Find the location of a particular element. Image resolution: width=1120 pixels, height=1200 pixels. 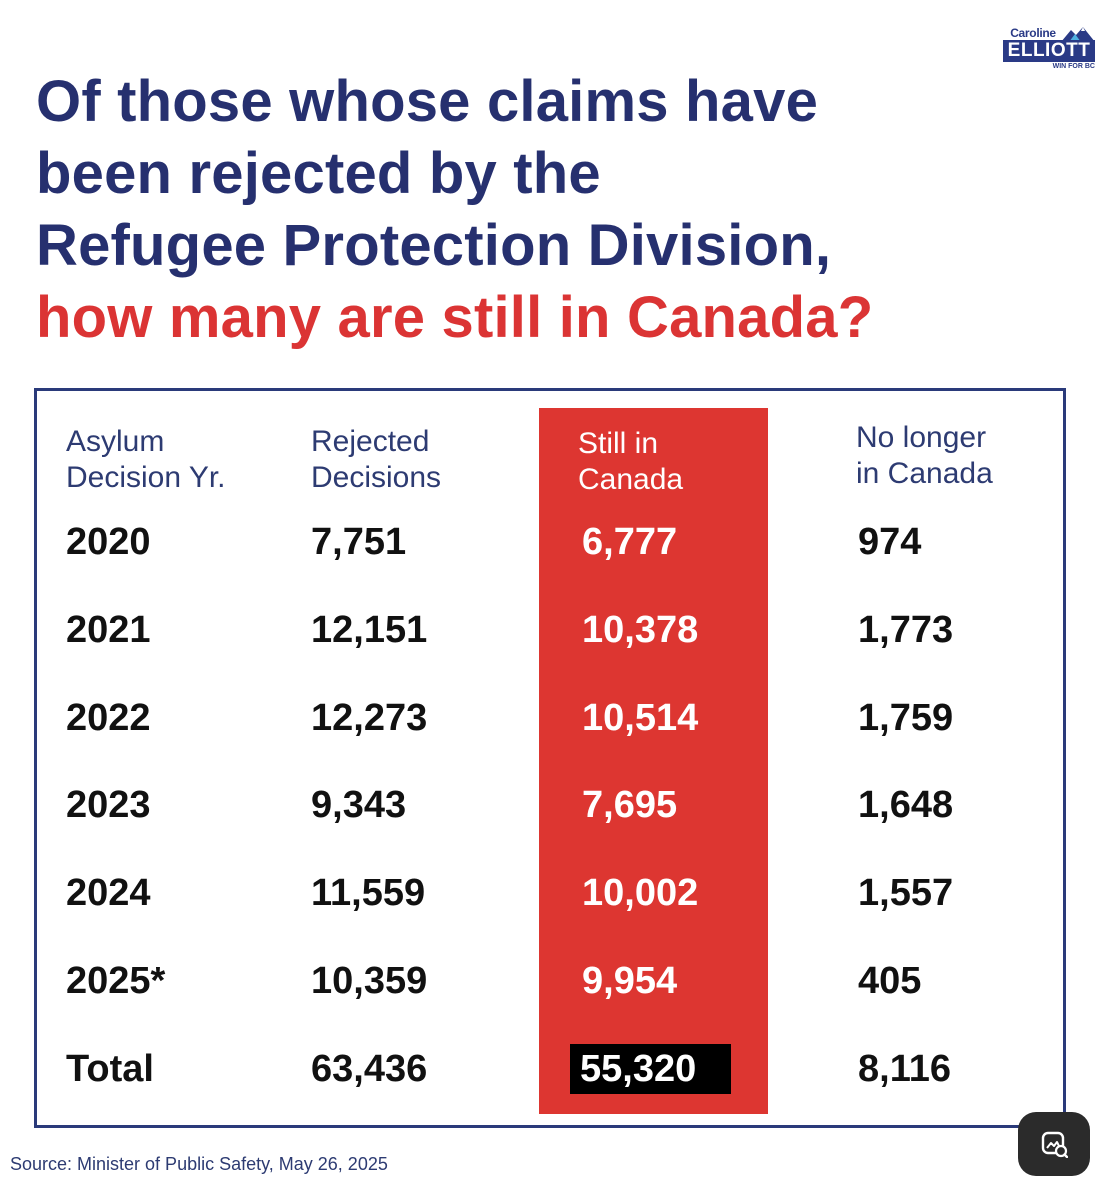

row-2020-rejected: 7,751 is located at coordinates (359, 542).